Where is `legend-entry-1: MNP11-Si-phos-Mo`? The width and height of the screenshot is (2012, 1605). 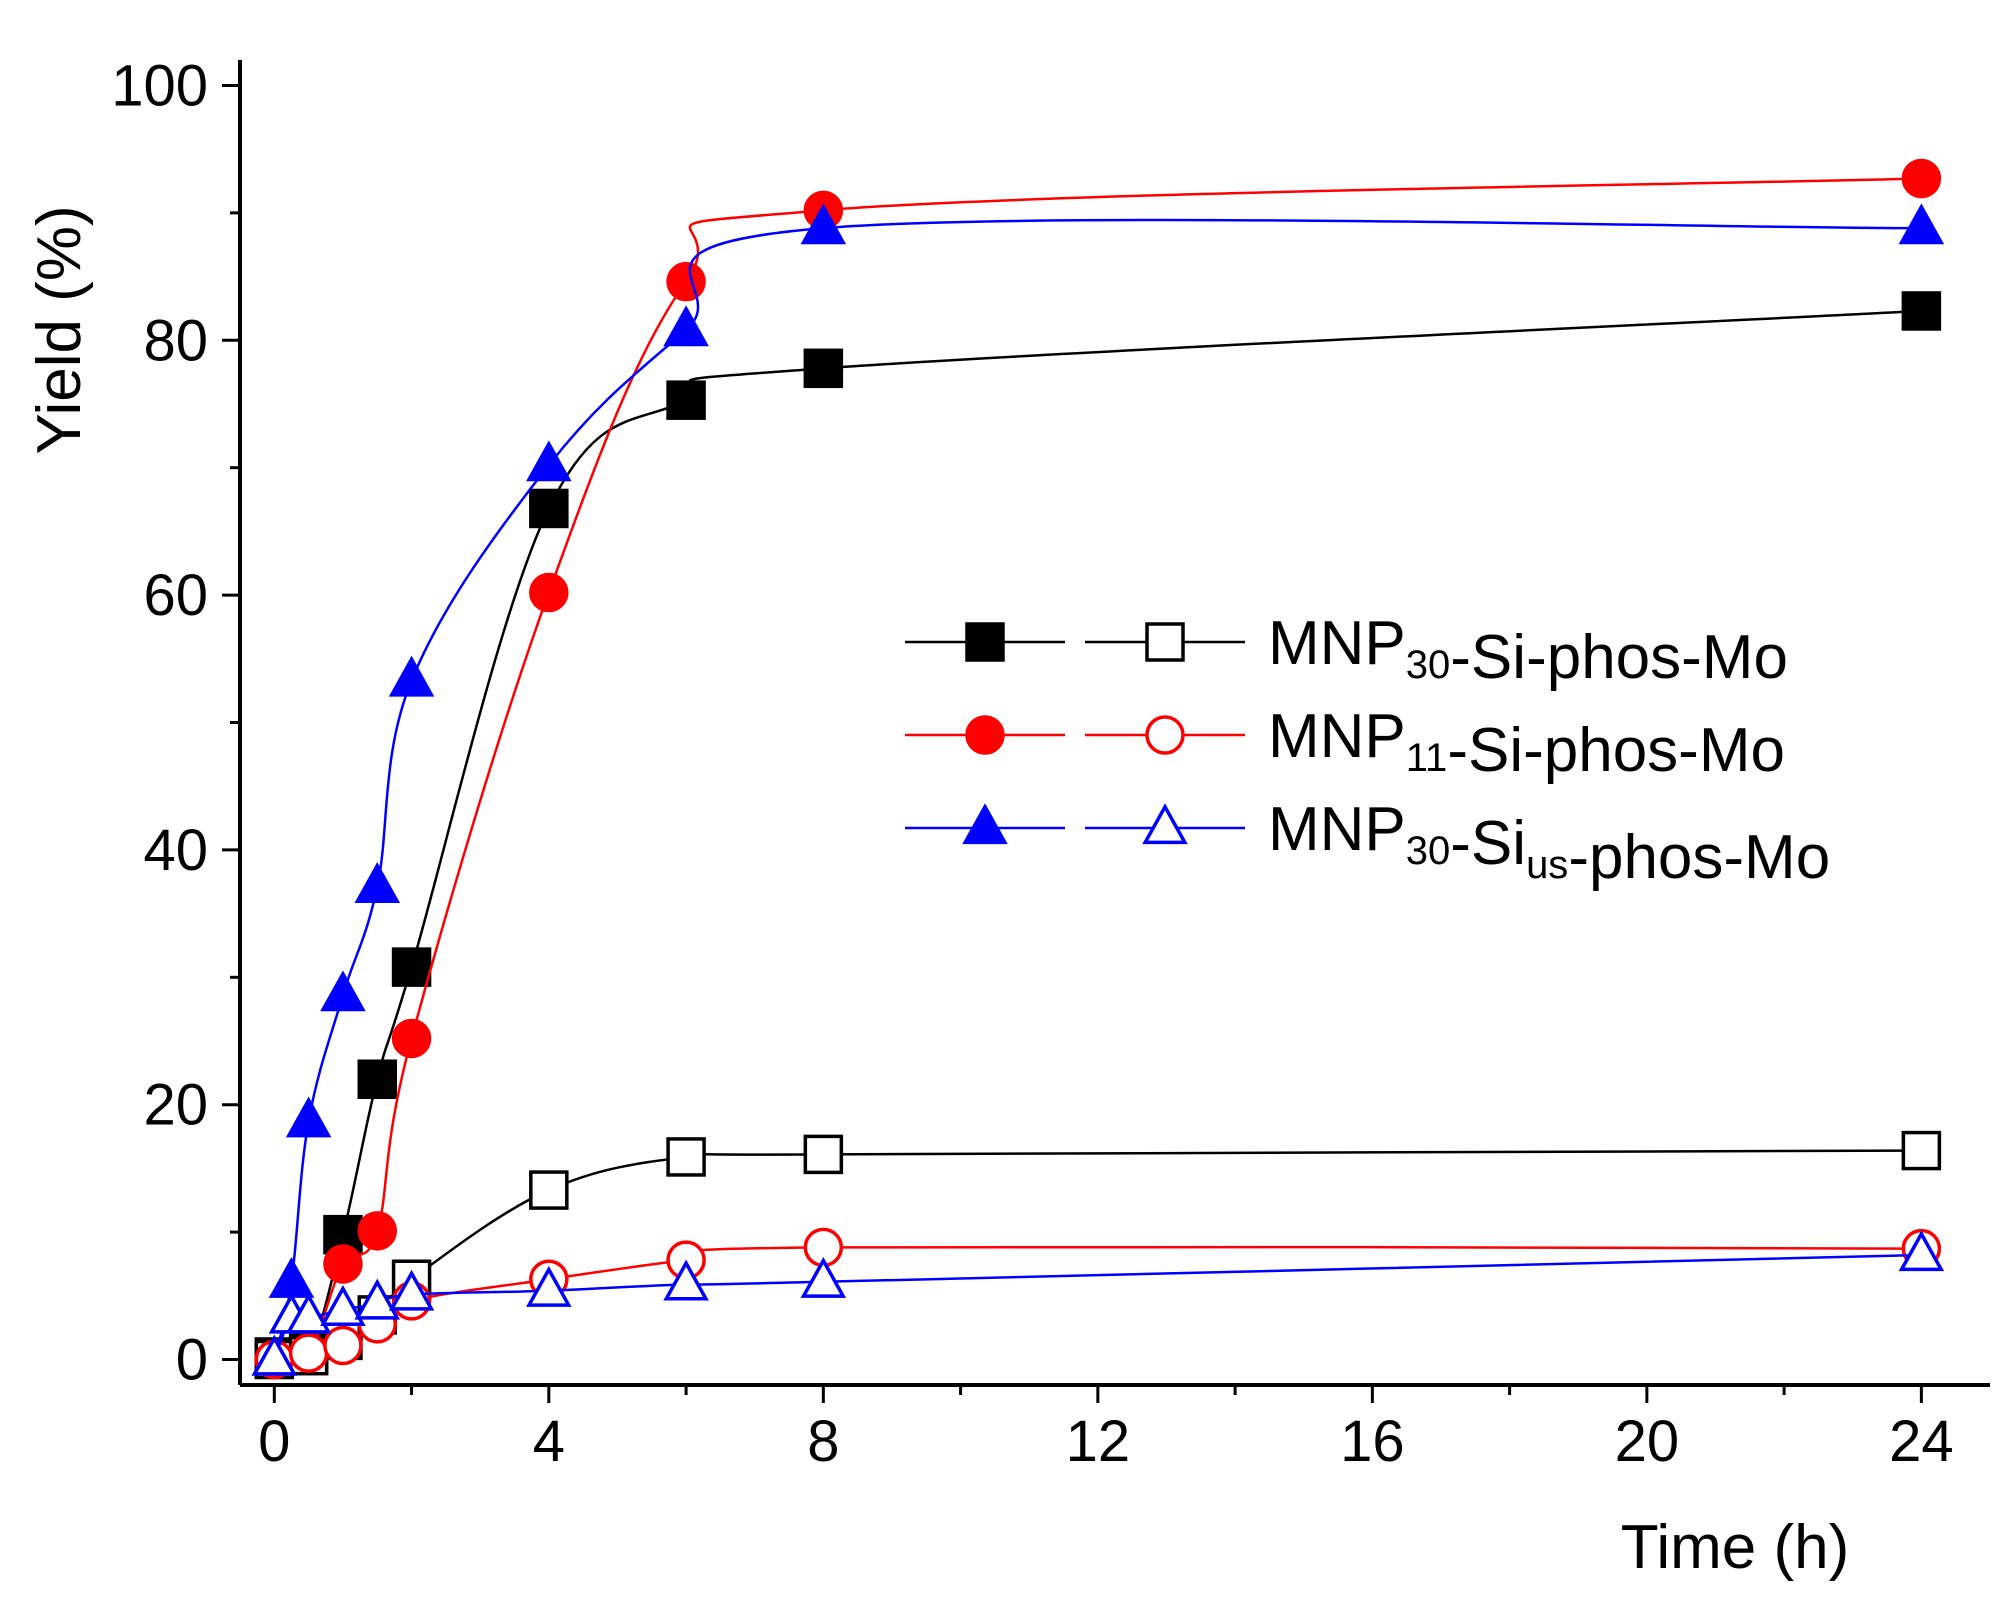
legend-entry-1: MNP11-Si-phos-Mo is located at coordinates (1345, 743).